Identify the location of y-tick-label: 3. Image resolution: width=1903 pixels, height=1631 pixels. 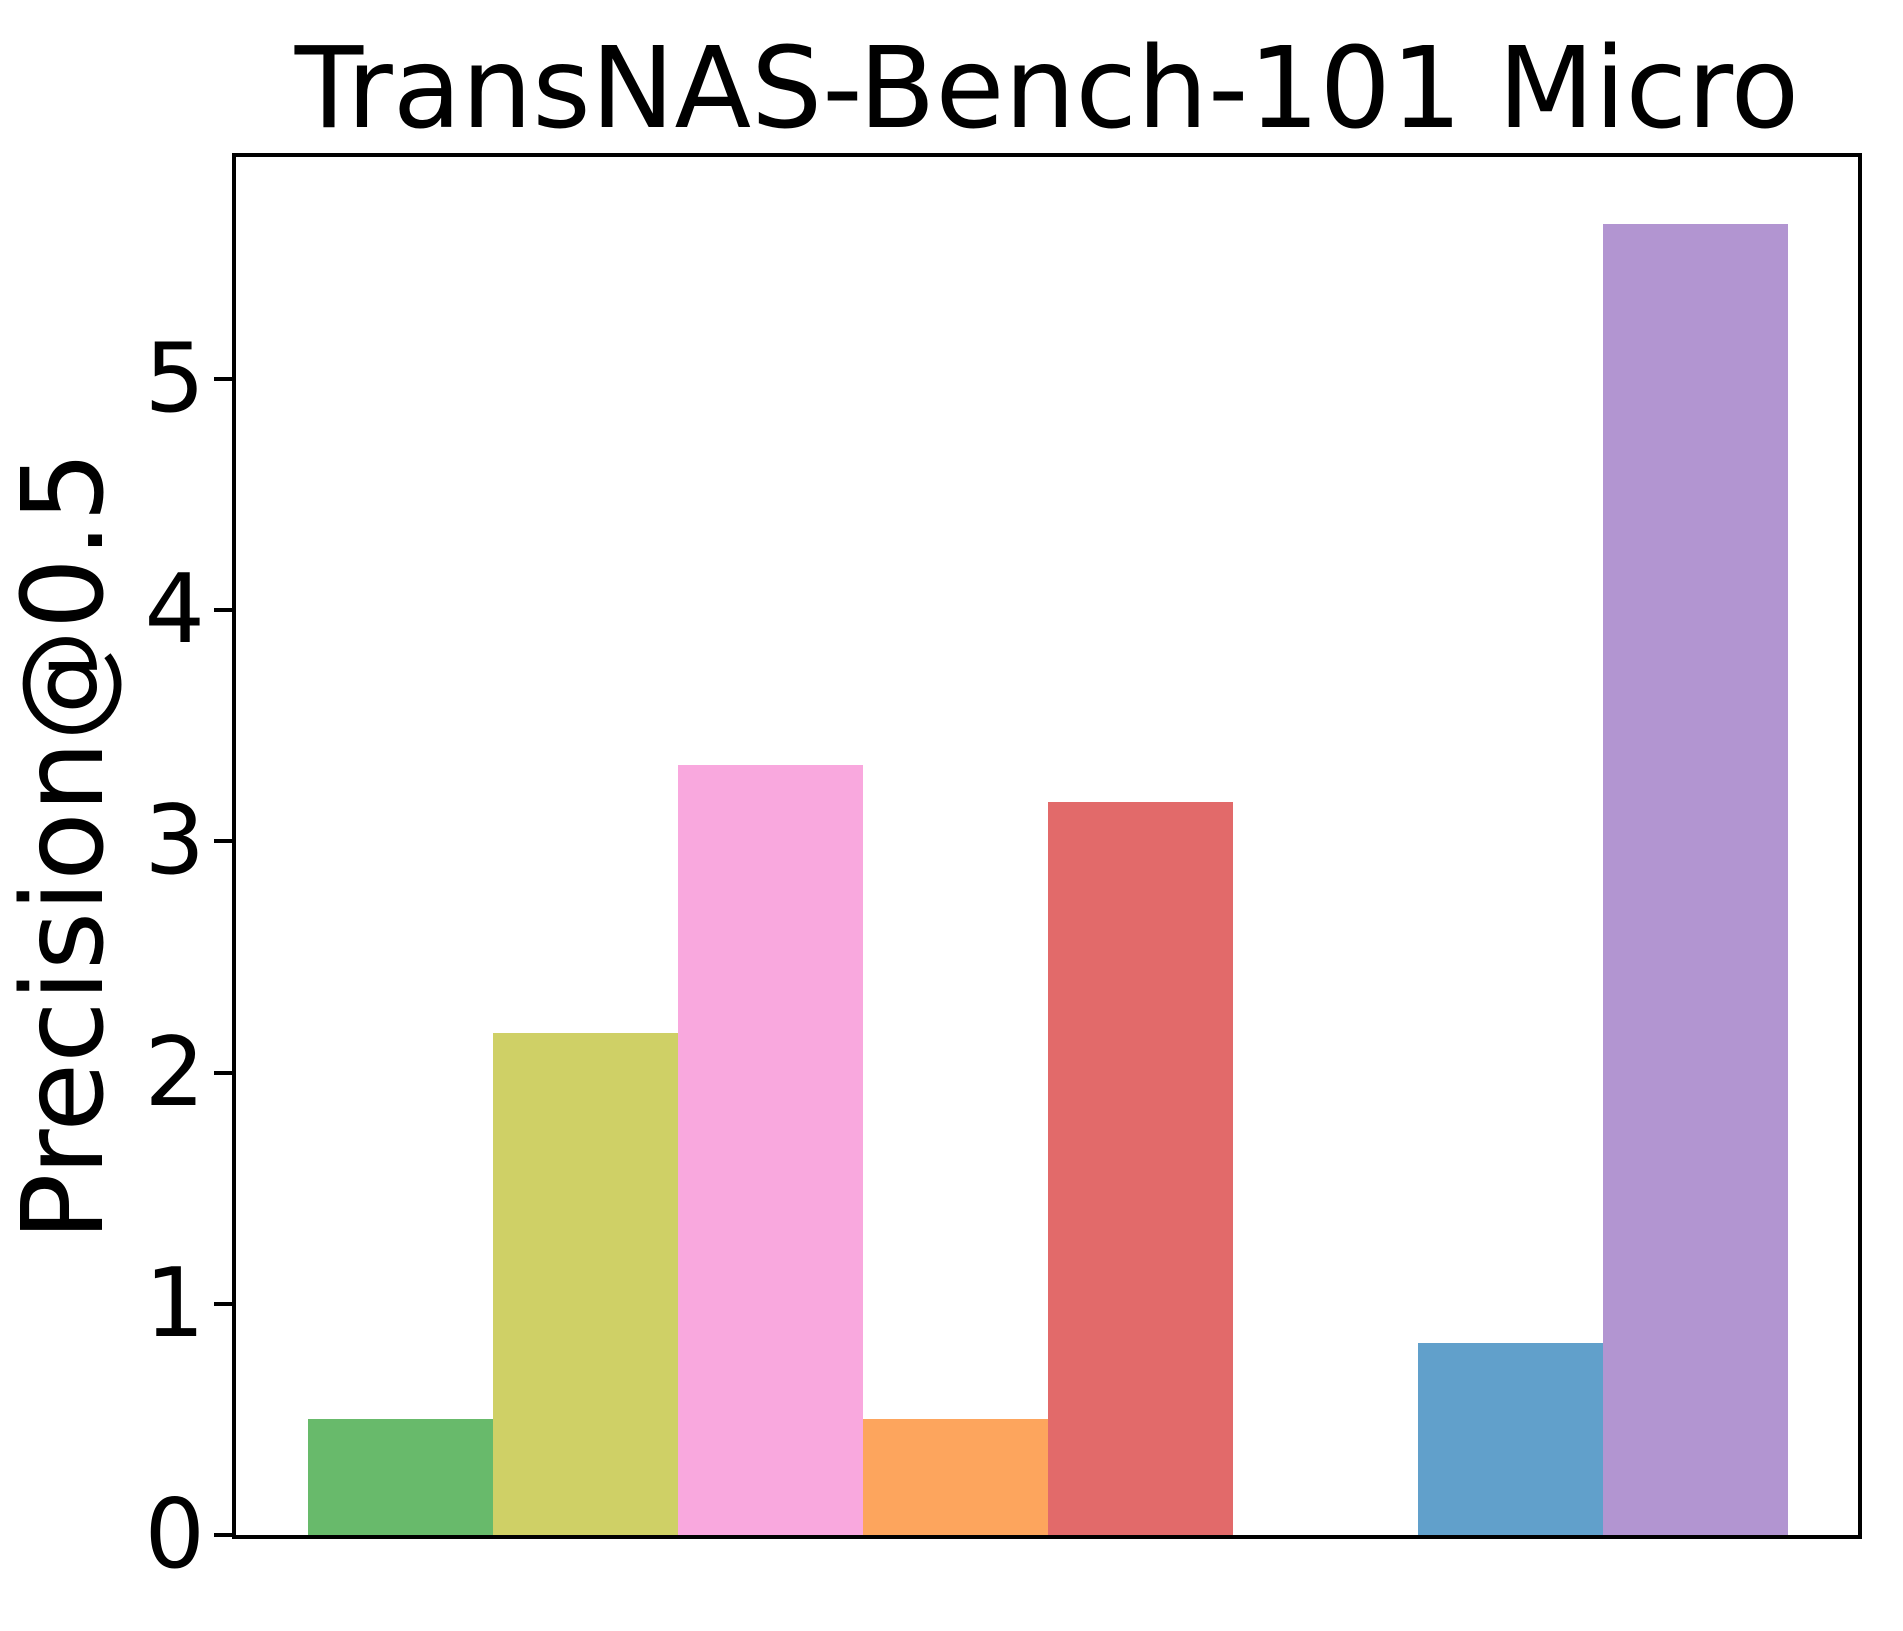
(174, 841).